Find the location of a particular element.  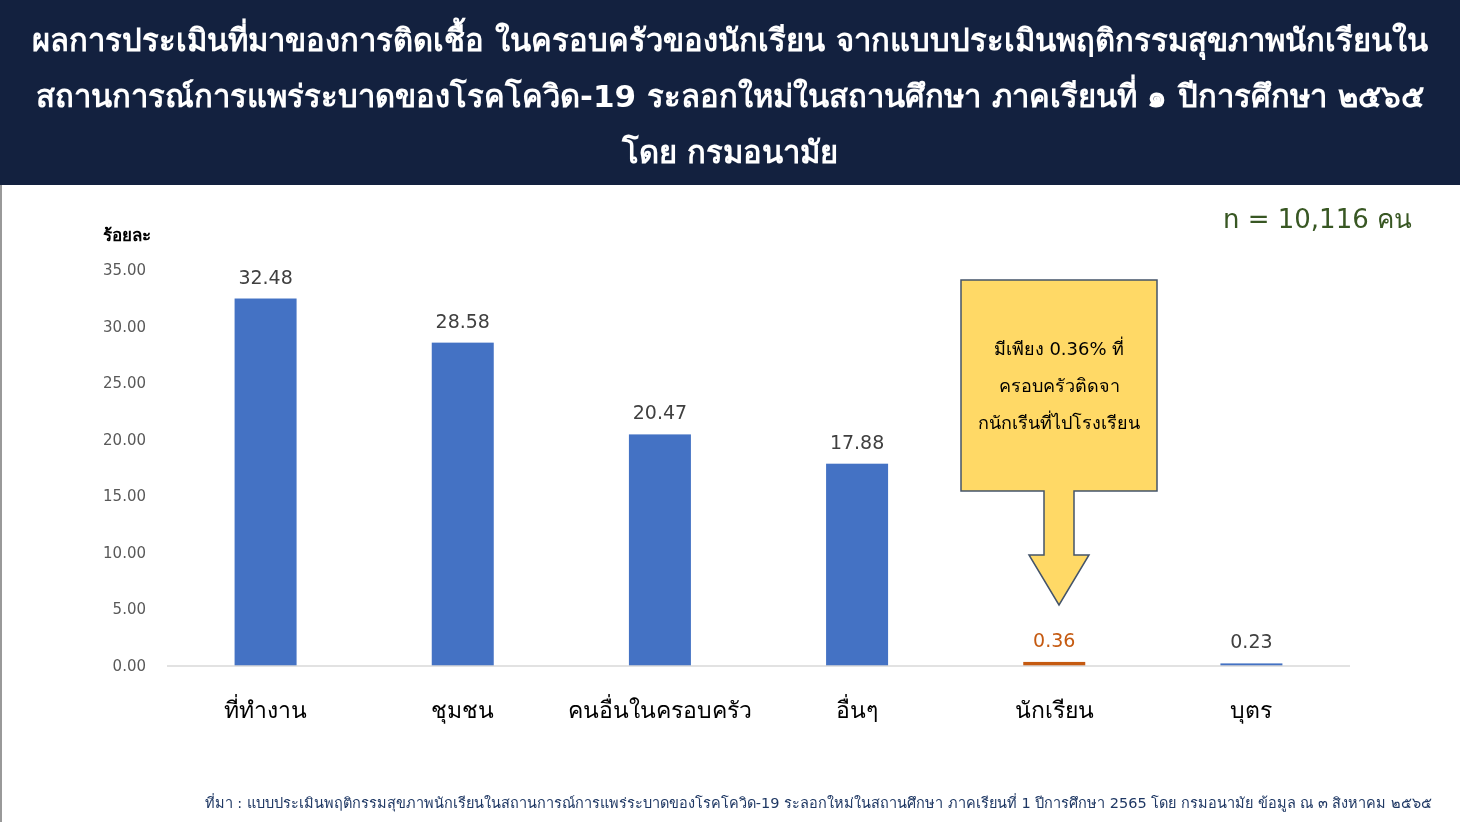

y-tick-label: 25.00 is located at coordinates (124, 383).